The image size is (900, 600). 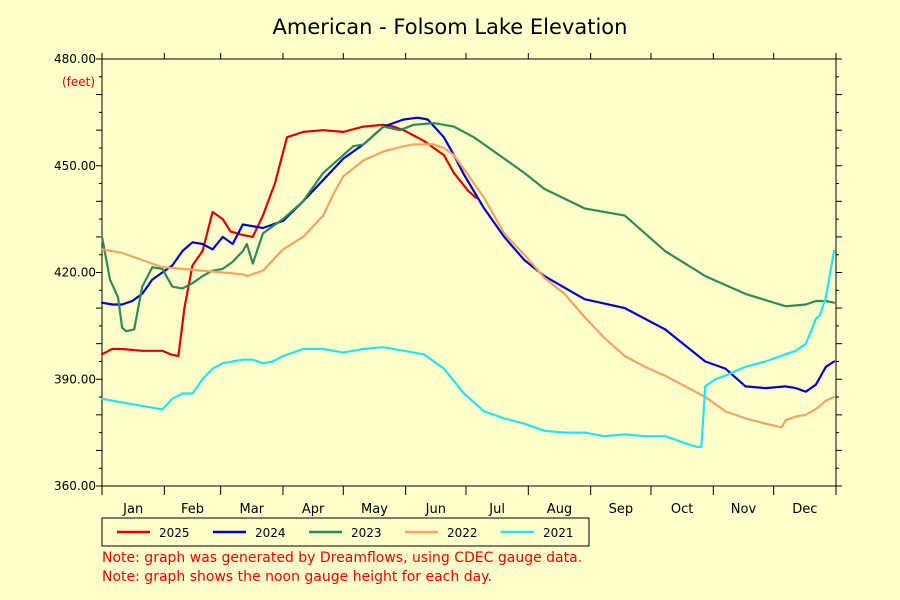 What do you see at coordinates (78, 82) in the screenshot?
I see `y-unit-label: (feet)` at bounding box center [78, 82].